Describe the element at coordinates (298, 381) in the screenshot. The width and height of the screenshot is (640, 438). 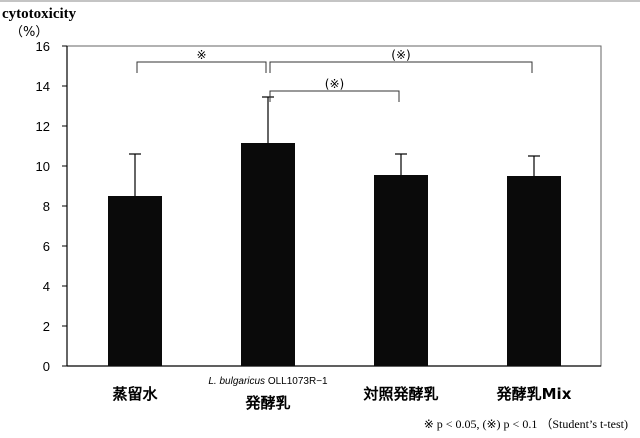
I see `category-sublabel-text: OLL1073R−1` at that location.